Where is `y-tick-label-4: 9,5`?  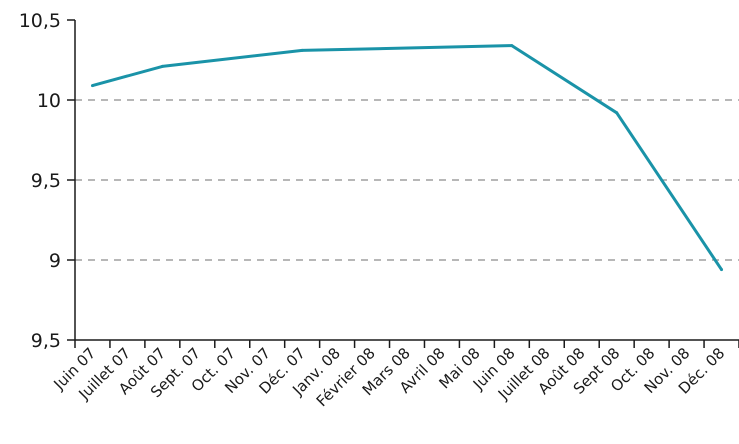 y-tick-label-4: 9,5 is located at coordinates (46, 341).